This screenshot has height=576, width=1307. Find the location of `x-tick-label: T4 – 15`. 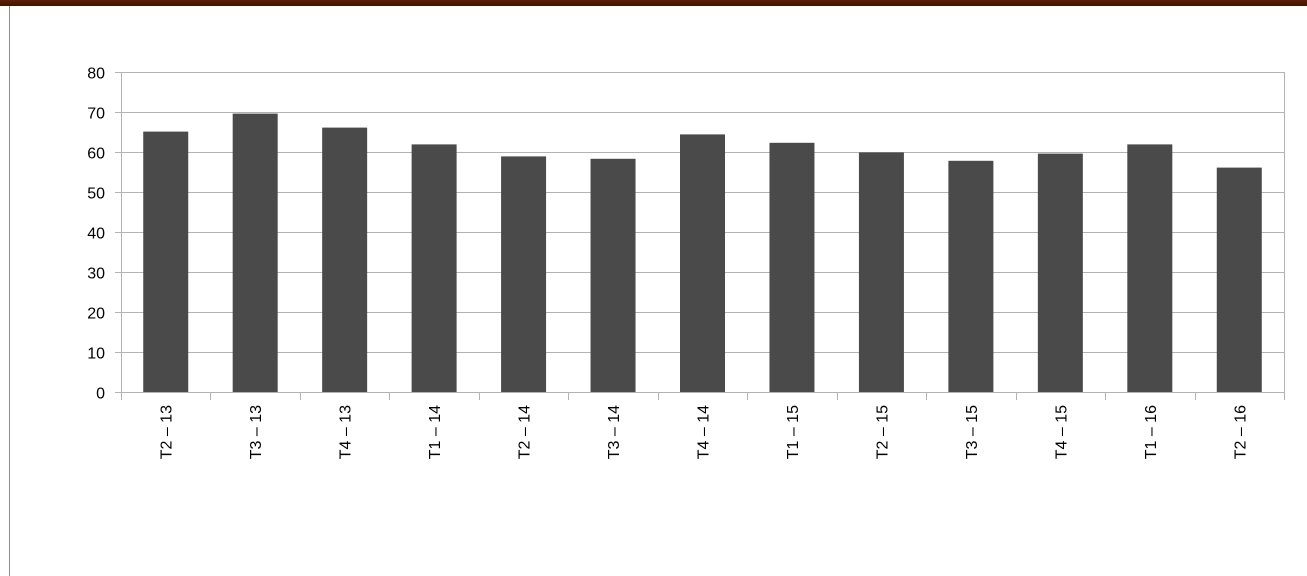

x-tick-label: T4 – 15 is located at coordinates (1061, 432).